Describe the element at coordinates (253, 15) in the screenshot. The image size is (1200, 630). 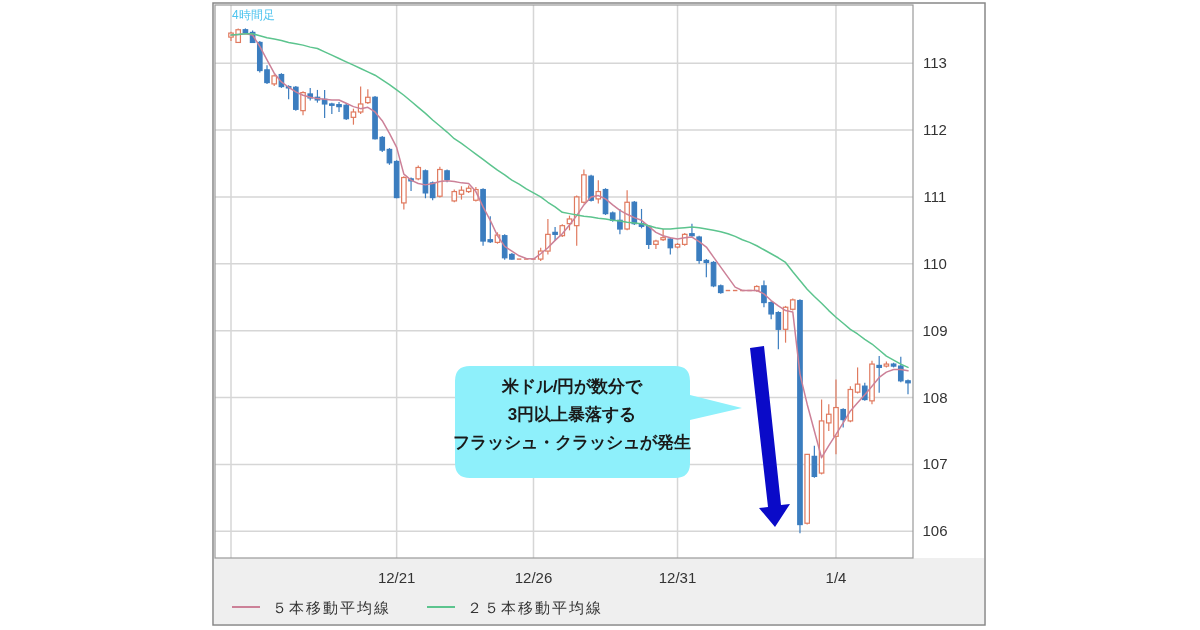
I see `annotation: 4時間足` at that location.